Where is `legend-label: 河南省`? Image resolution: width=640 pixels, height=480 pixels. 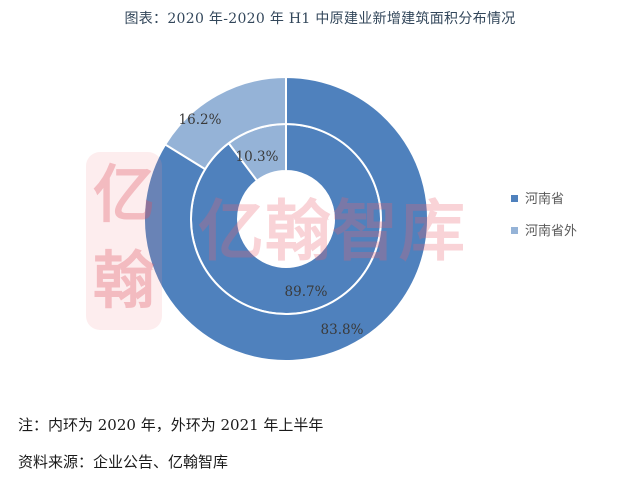 legend-label: 河南省 is located at coordinates (545, 199).